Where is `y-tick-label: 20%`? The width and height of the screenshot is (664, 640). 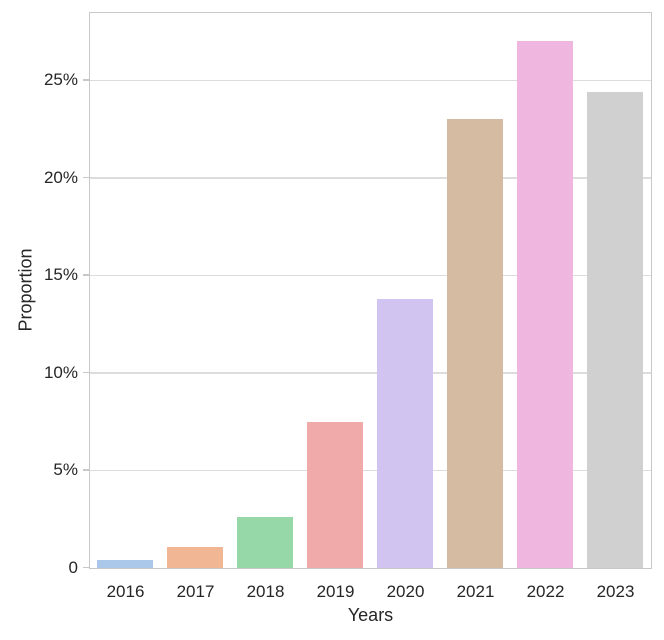
y-tick-label: 20% is located at coordinates (60, 177).